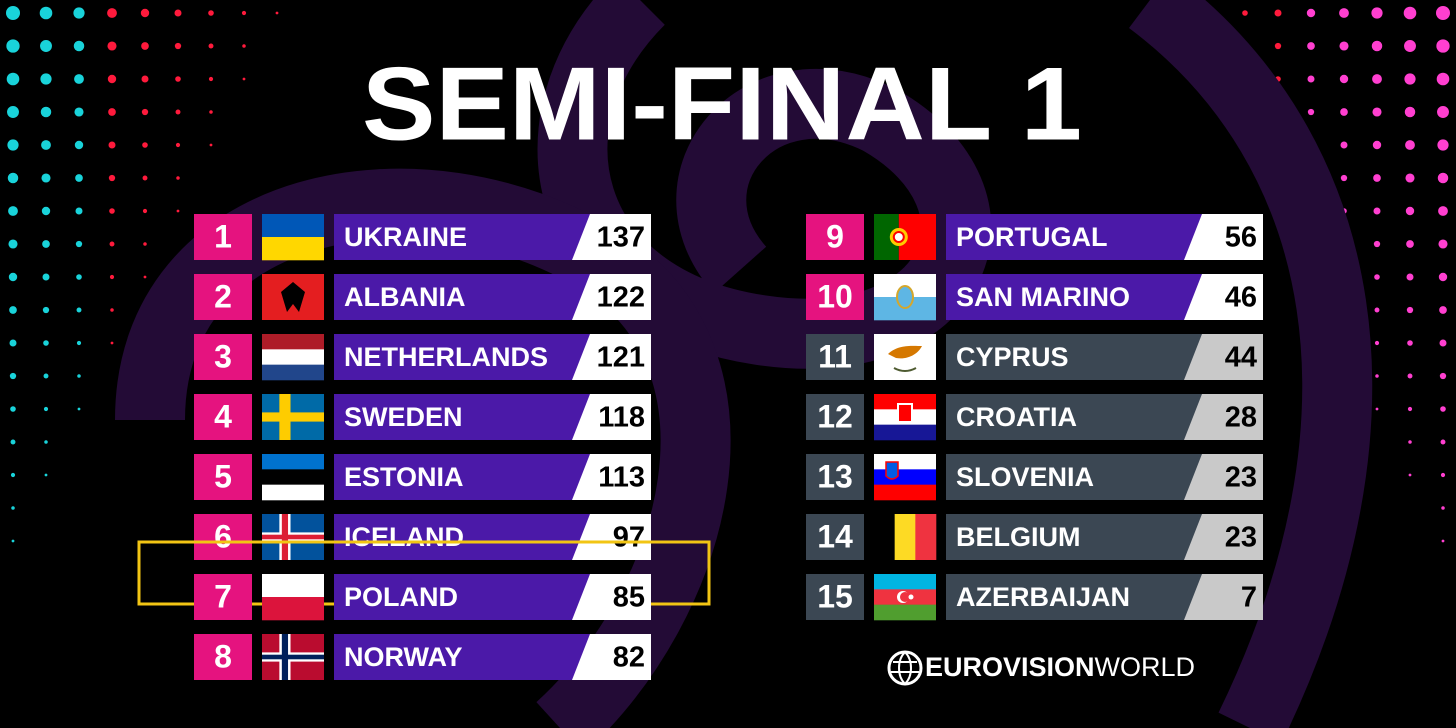 The image size is (1456, 728). Describe the element at coordinates (835, 476) in the screenshot. I see `rank: 13` at that location.